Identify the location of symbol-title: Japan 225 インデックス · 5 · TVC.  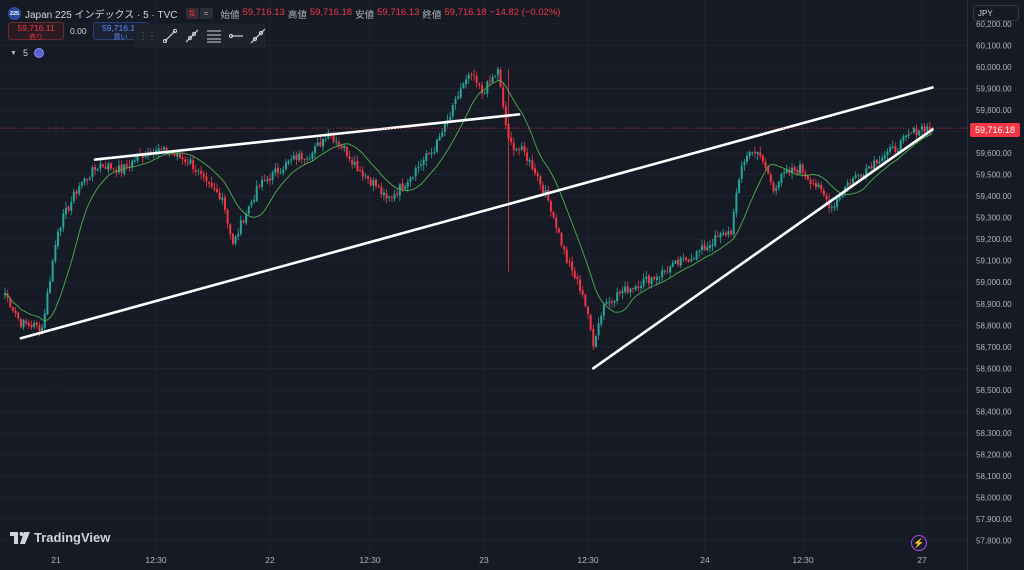
(101, 15).